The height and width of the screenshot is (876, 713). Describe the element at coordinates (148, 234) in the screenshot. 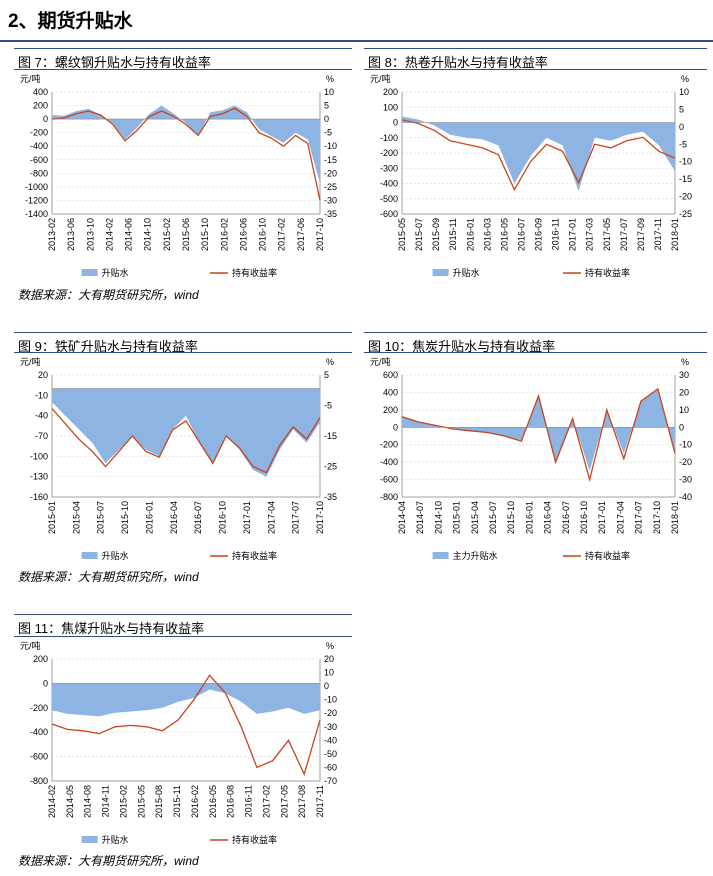

I see `x-tick-label: 2014-10` at that location.